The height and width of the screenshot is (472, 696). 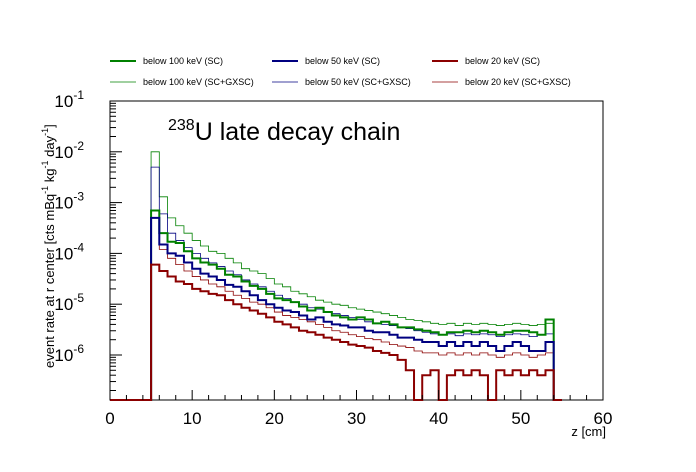 I want to click on y-tick-label: 10⁻⁶, so click(x=69, y=353).